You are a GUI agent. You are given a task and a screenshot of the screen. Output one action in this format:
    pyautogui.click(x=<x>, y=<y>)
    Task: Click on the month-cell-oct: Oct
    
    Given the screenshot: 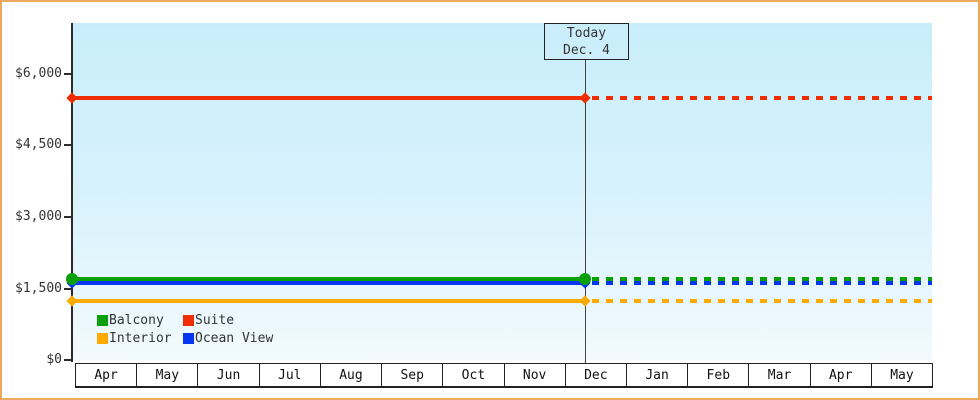 What is the action you would take?
    pyautogui.click(x=472, y=375)
    